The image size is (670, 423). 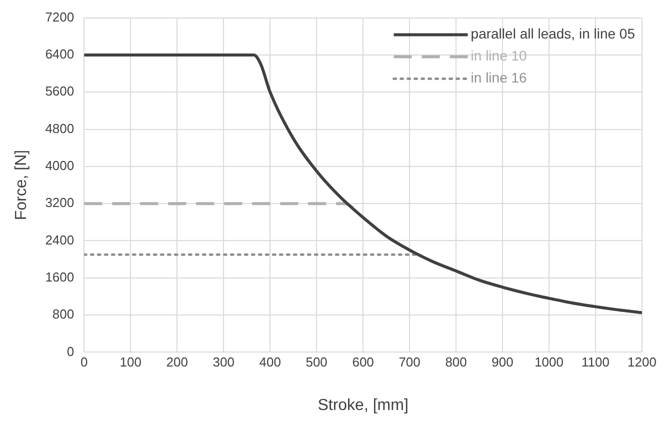 I want to click on y-tick-label: 4800, so click(x=59, y=128).